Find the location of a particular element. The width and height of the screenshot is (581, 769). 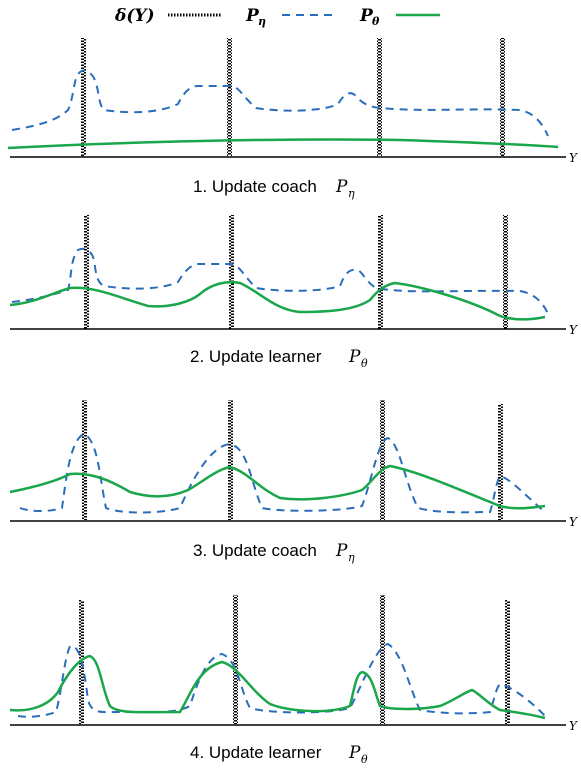

caption-text: 3. Update coach is located at coordinates (255, 550).